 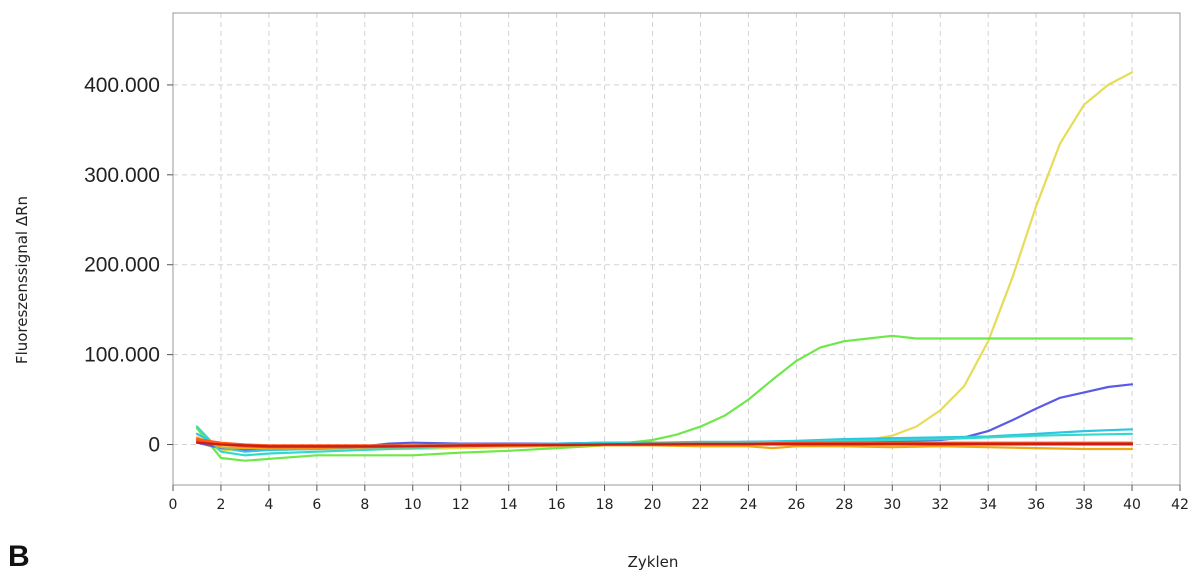 What do you see at coordinates (173, 505) in the screenshot?
I see `x-tick-label: 0` at bounding box center [173, 505].